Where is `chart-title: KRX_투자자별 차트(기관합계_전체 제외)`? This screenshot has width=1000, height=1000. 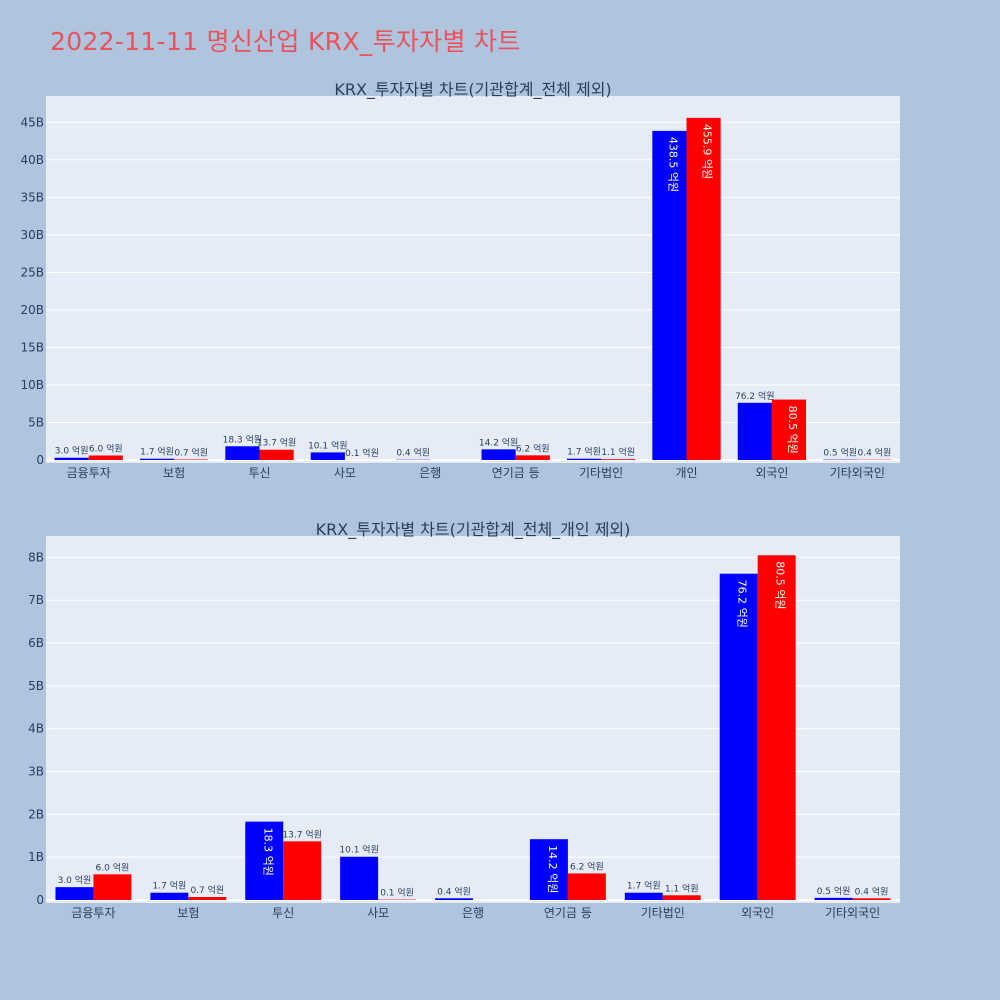 chart-title: KRX_투자자별 차트(기관합계_전체 제외) is located at coordinates (472, 90).